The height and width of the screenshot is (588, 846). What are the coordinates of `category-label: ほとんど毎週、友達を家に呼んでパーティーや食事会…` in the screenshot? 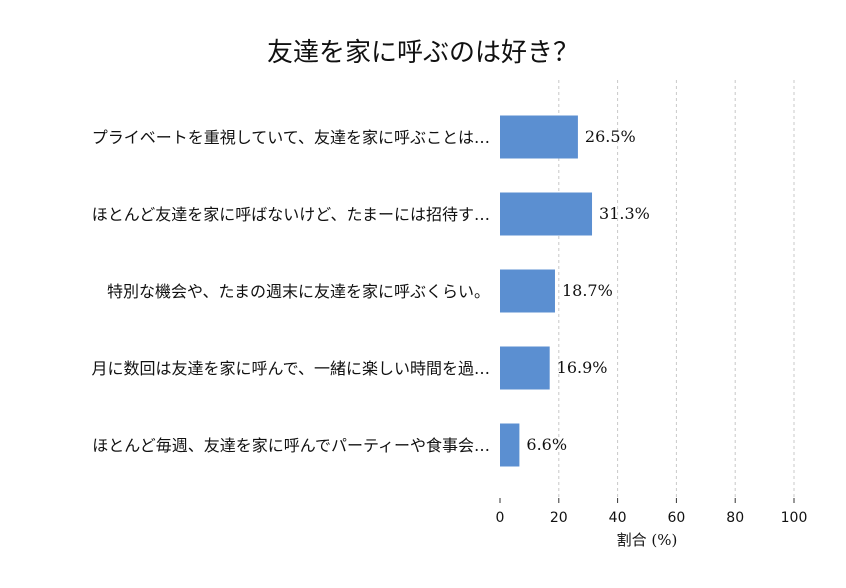 It's located at (291, 445).